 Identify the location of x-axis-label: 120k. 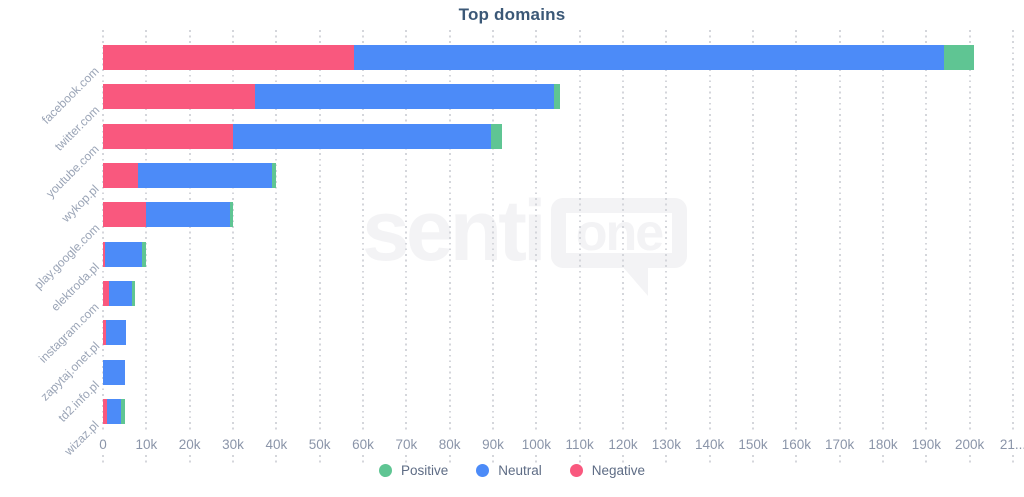
(623, 444).